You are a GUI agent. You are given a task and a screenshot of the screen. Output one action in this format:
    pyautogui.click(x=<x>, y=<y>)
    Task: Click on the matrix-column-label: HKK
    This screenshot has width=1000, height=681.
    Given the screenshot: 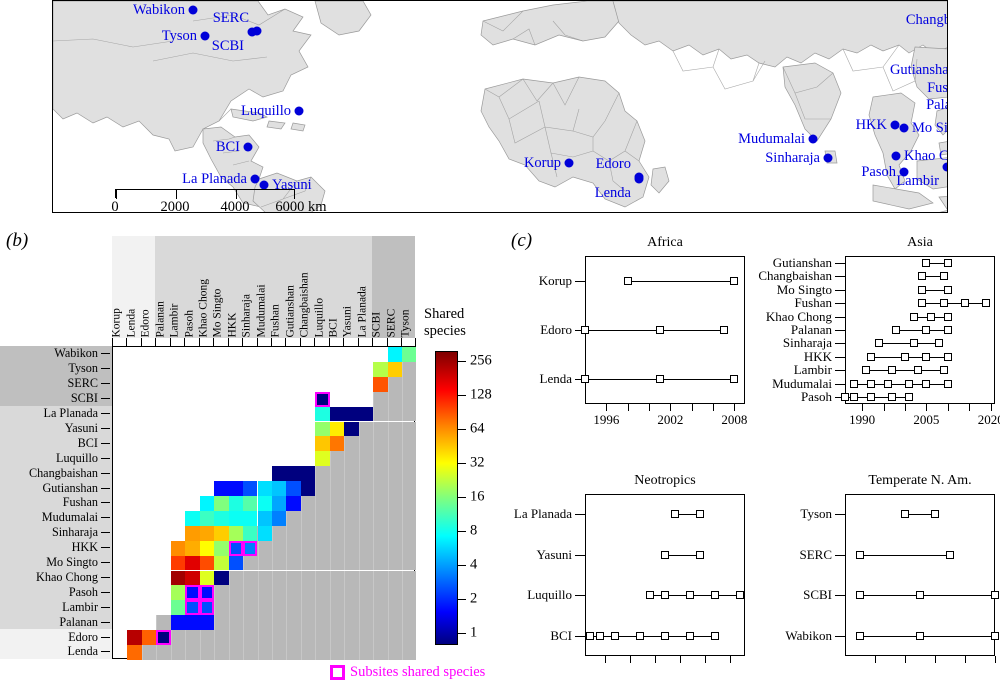 What is the action you would take?
    pyautogui.click(x=232, y=324)
    